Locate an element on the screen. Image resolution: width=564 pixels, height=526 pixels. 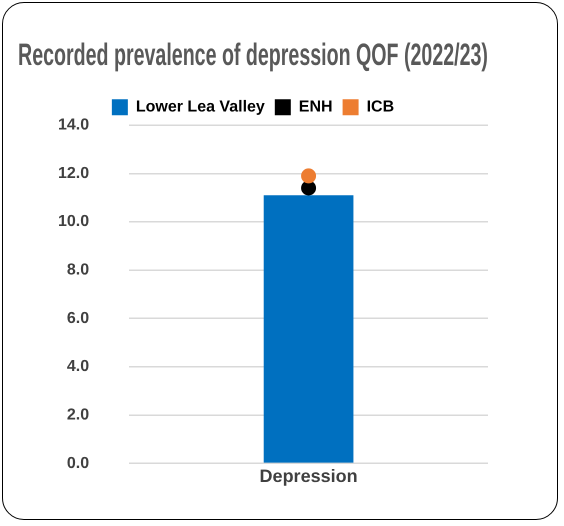
y-tick-label: 8.0 is located at coordinates (78, 270).